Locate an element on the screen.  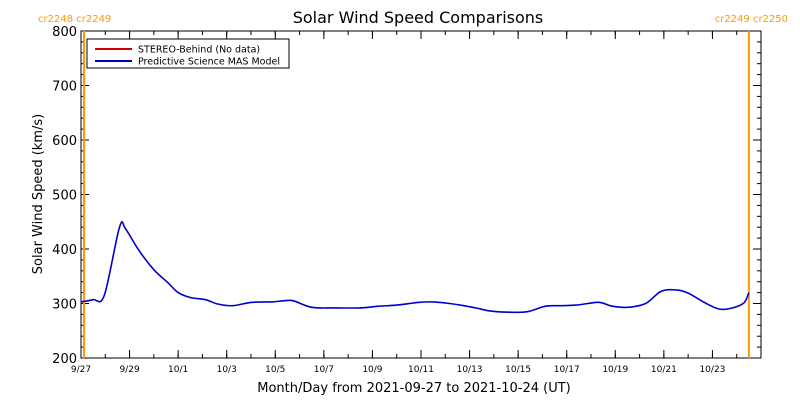
legend-label: Predictive Science MAS Model is located at coordinates (209, 62).